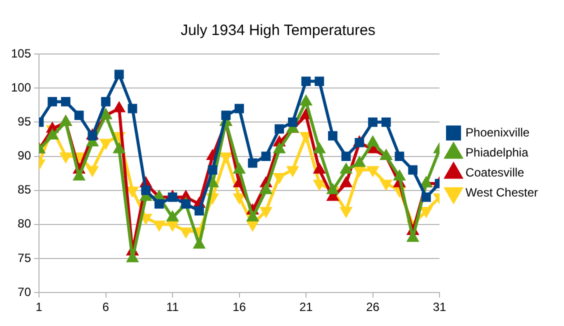  What do you see at coordinates (278, 31) in the screenshot?
I see `chart-title: July 1934 High Temperatures` at bounding box center [278, 31].